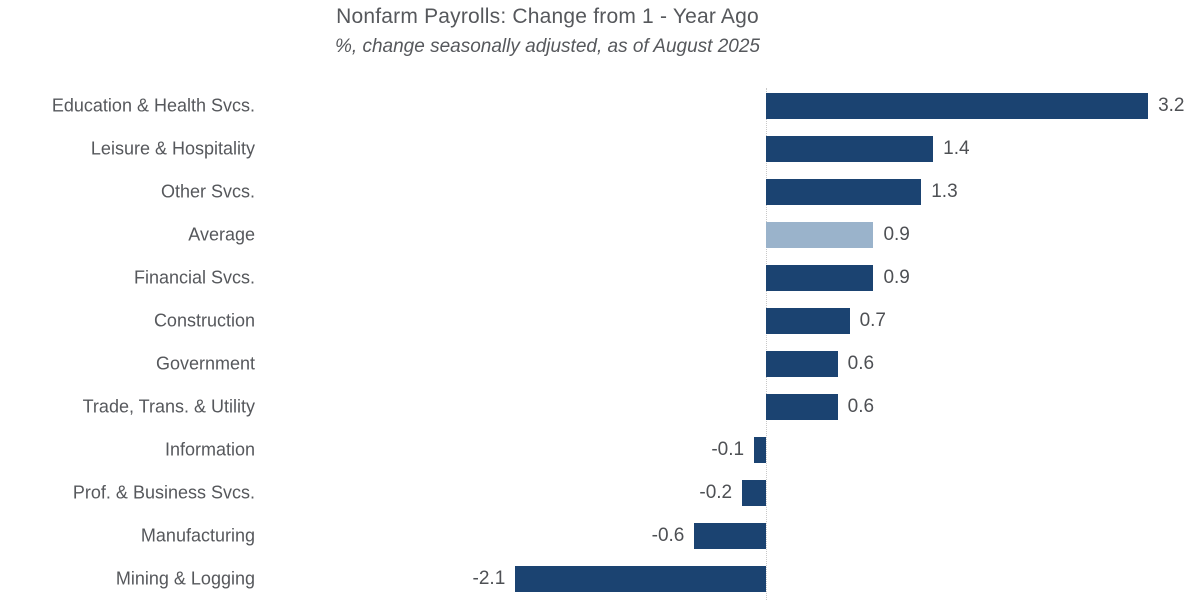  I want to click on category-label: Manufacturing, so click(197, 535).